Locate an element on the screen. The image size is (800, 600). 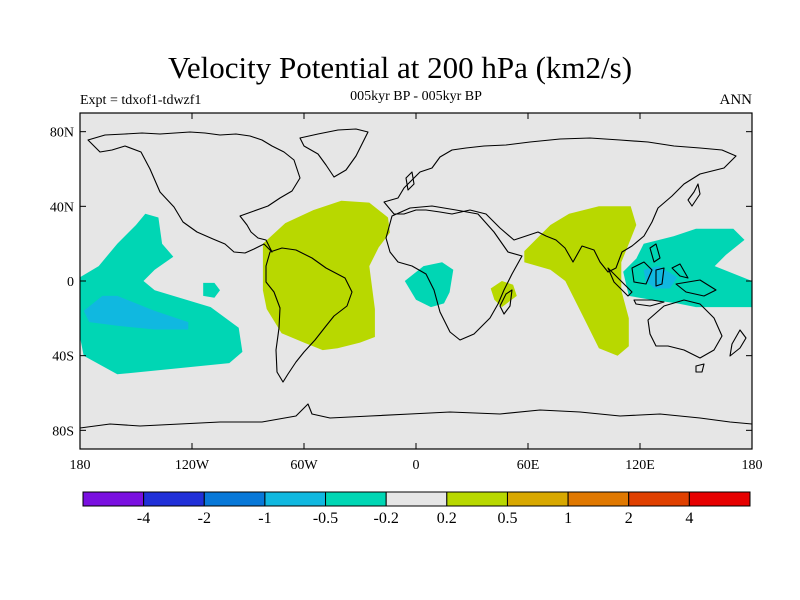
colorbar-label-3: -0.5 is located at coordinates (325, 518).